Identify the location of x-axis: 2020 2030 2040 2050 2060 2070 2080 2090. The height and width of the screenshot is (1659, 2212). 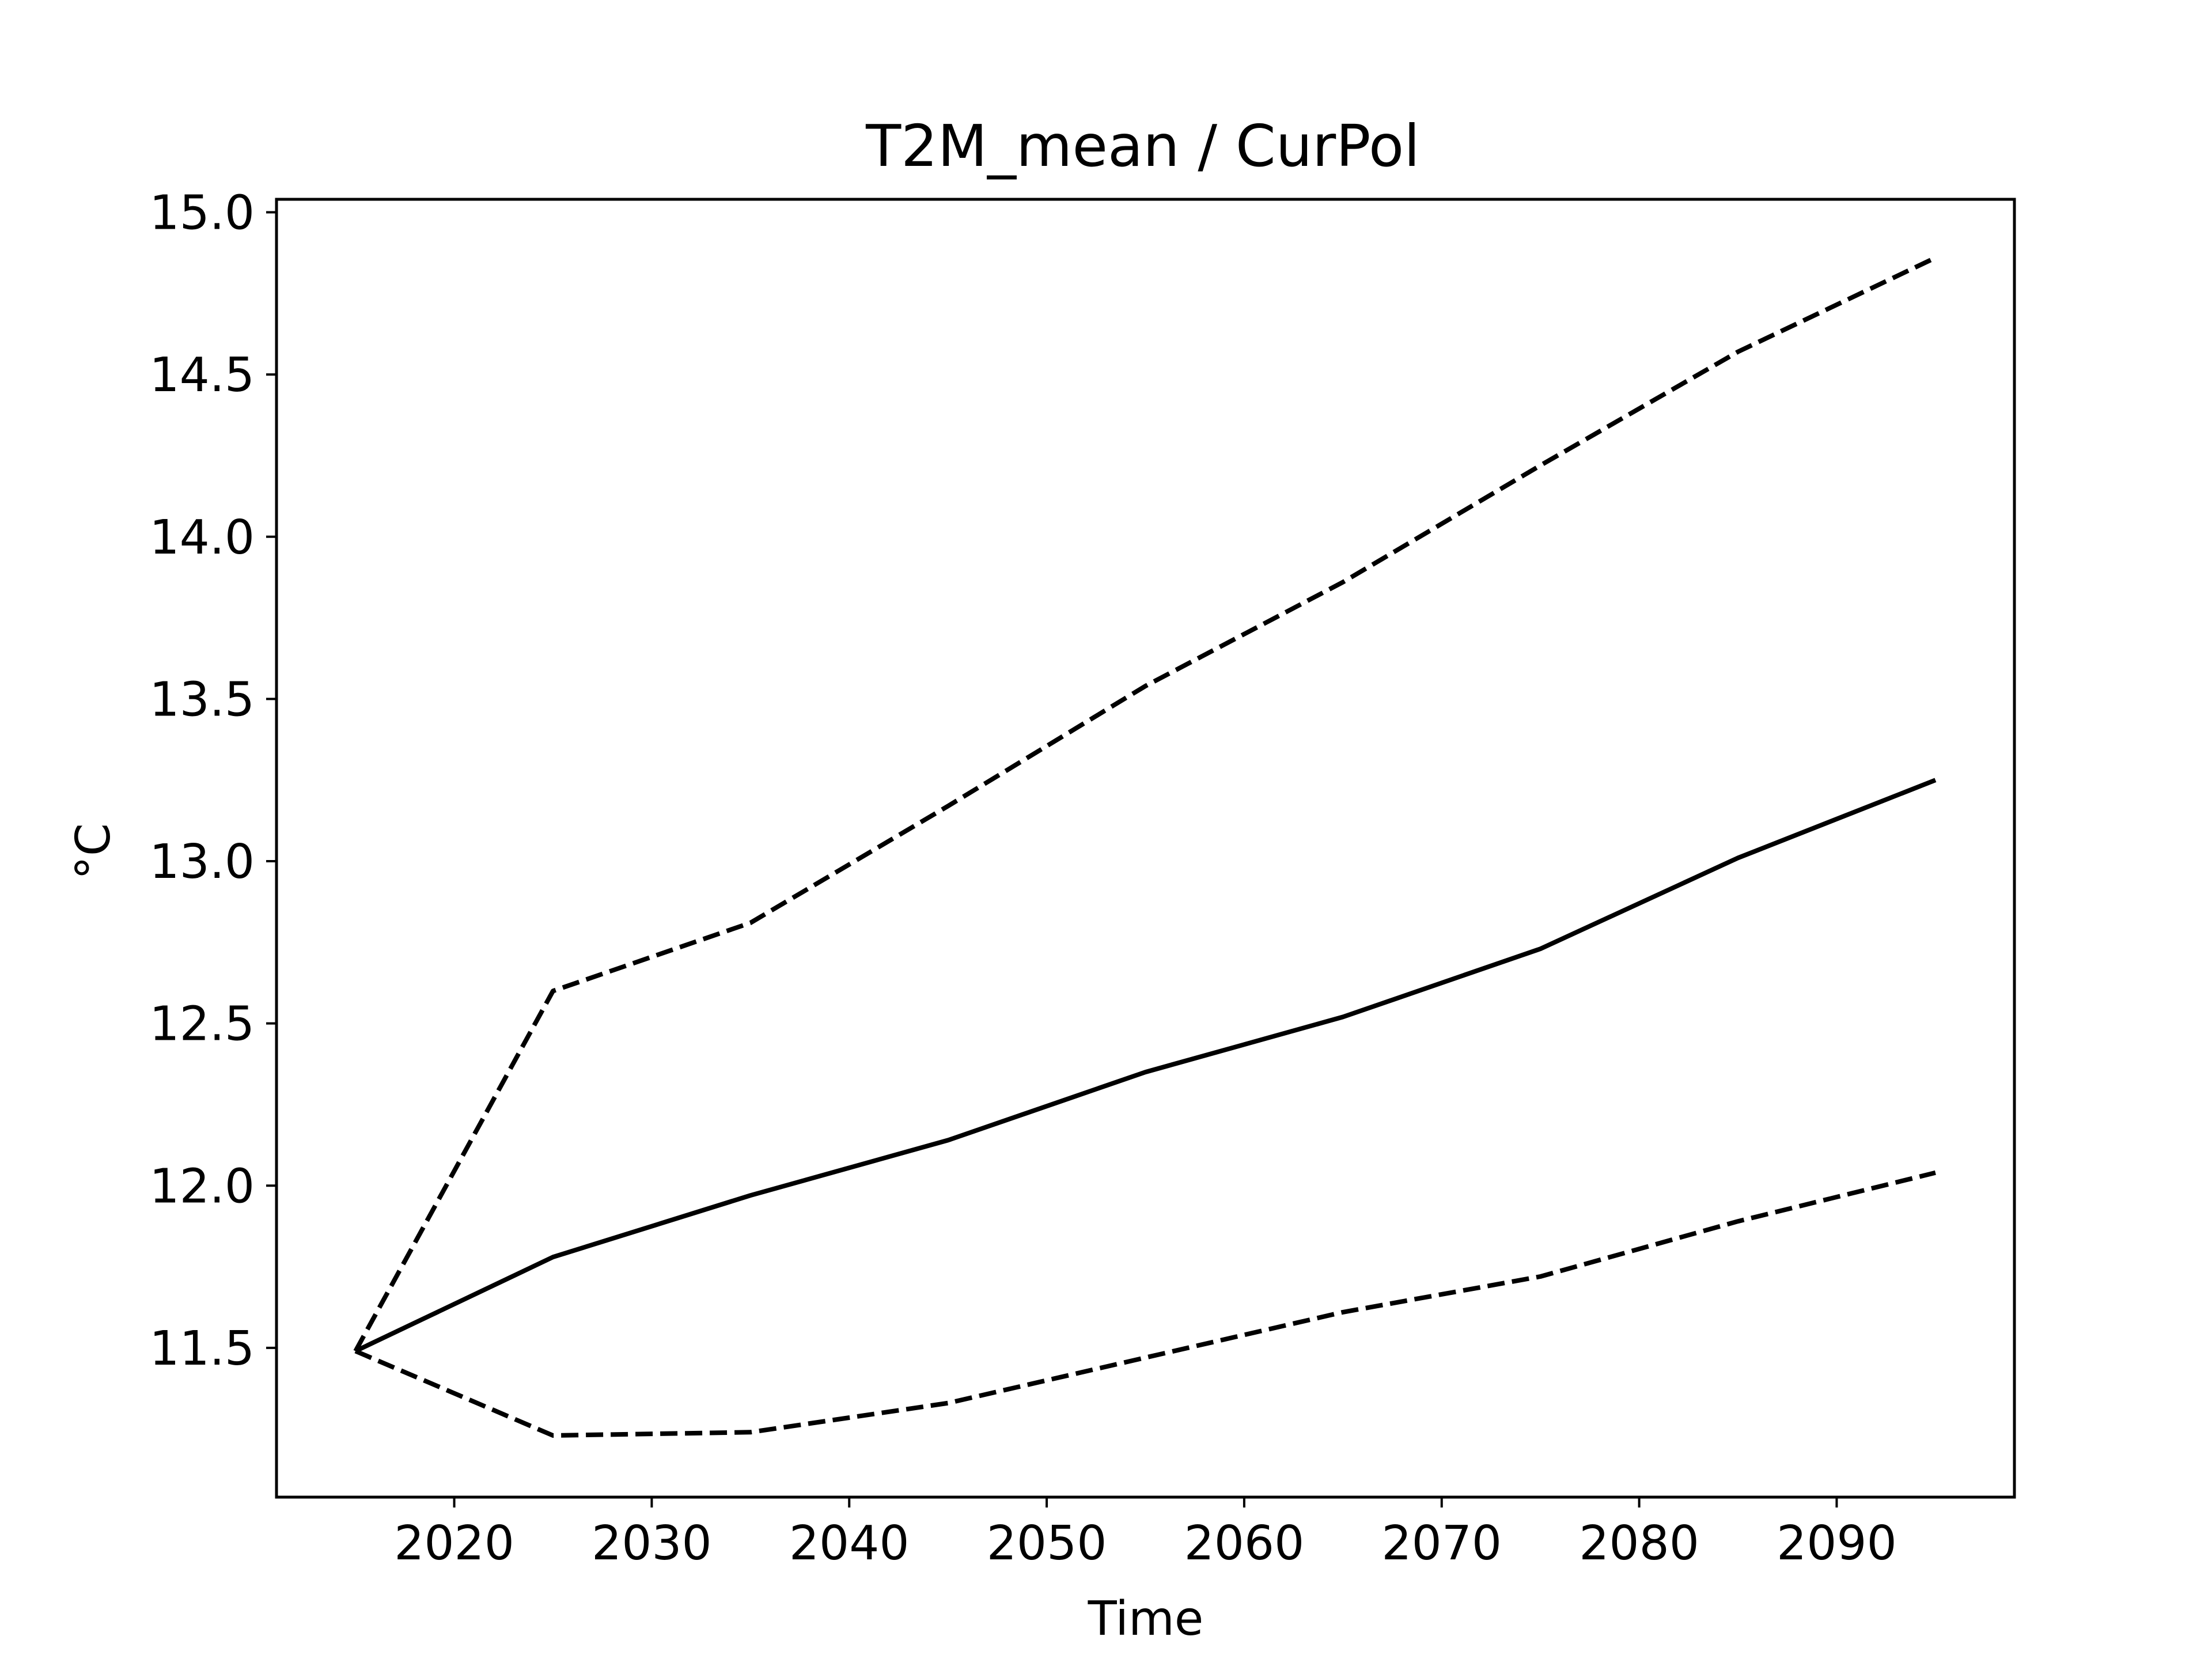
(1145, 1534).